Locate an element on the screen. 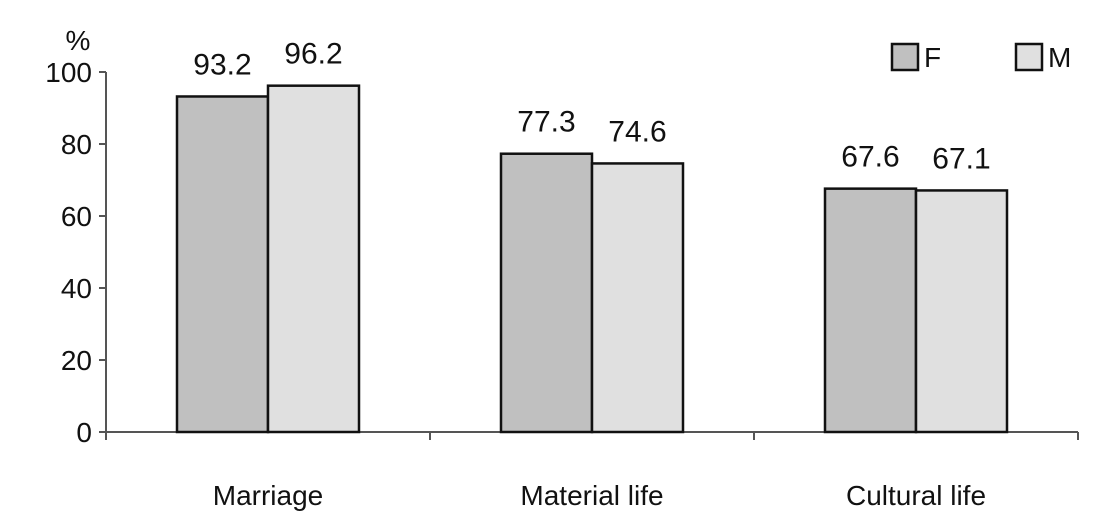 The height and width of the screenshot is (513, 1096). data-label: 67.1 is located at coordinates (961, 158).